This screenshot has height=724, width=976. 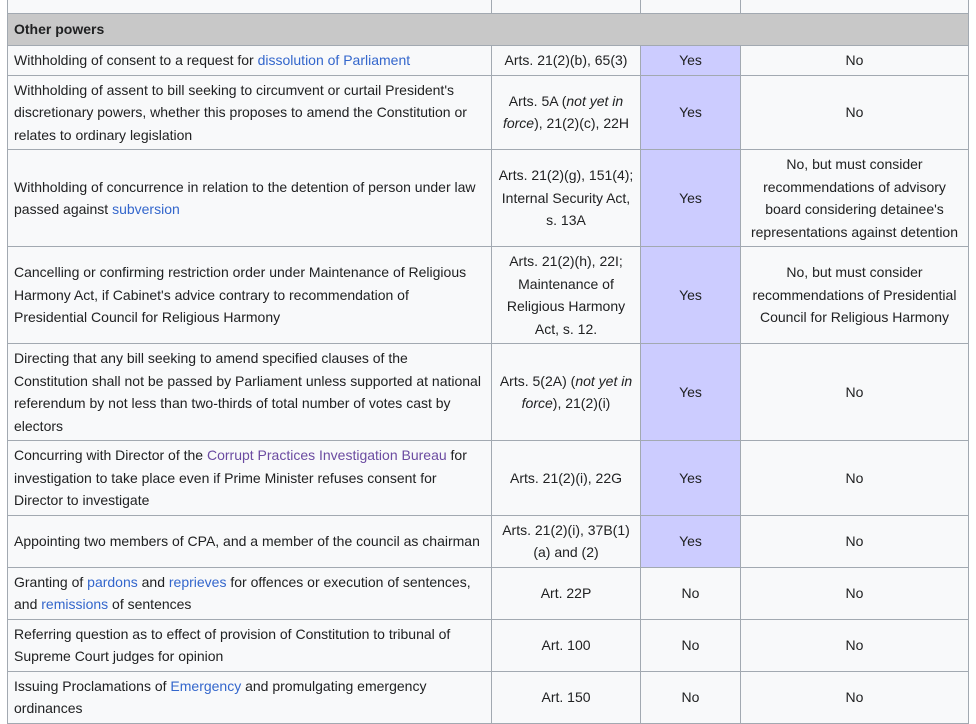 What do you see at coordinates (146, 209) in the screenshot?
I see `power-link: subversion` at bounding box center [146, 209].